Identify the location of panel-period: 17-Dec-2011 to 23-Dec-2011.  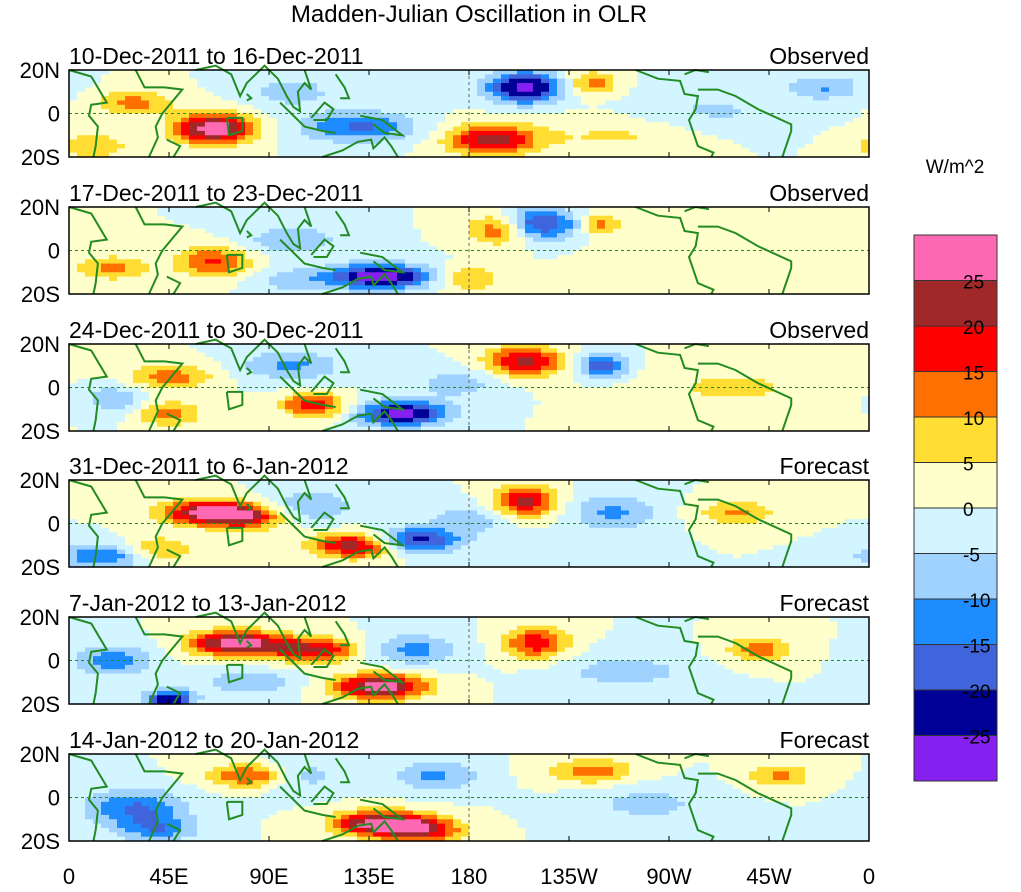
(216, 193).